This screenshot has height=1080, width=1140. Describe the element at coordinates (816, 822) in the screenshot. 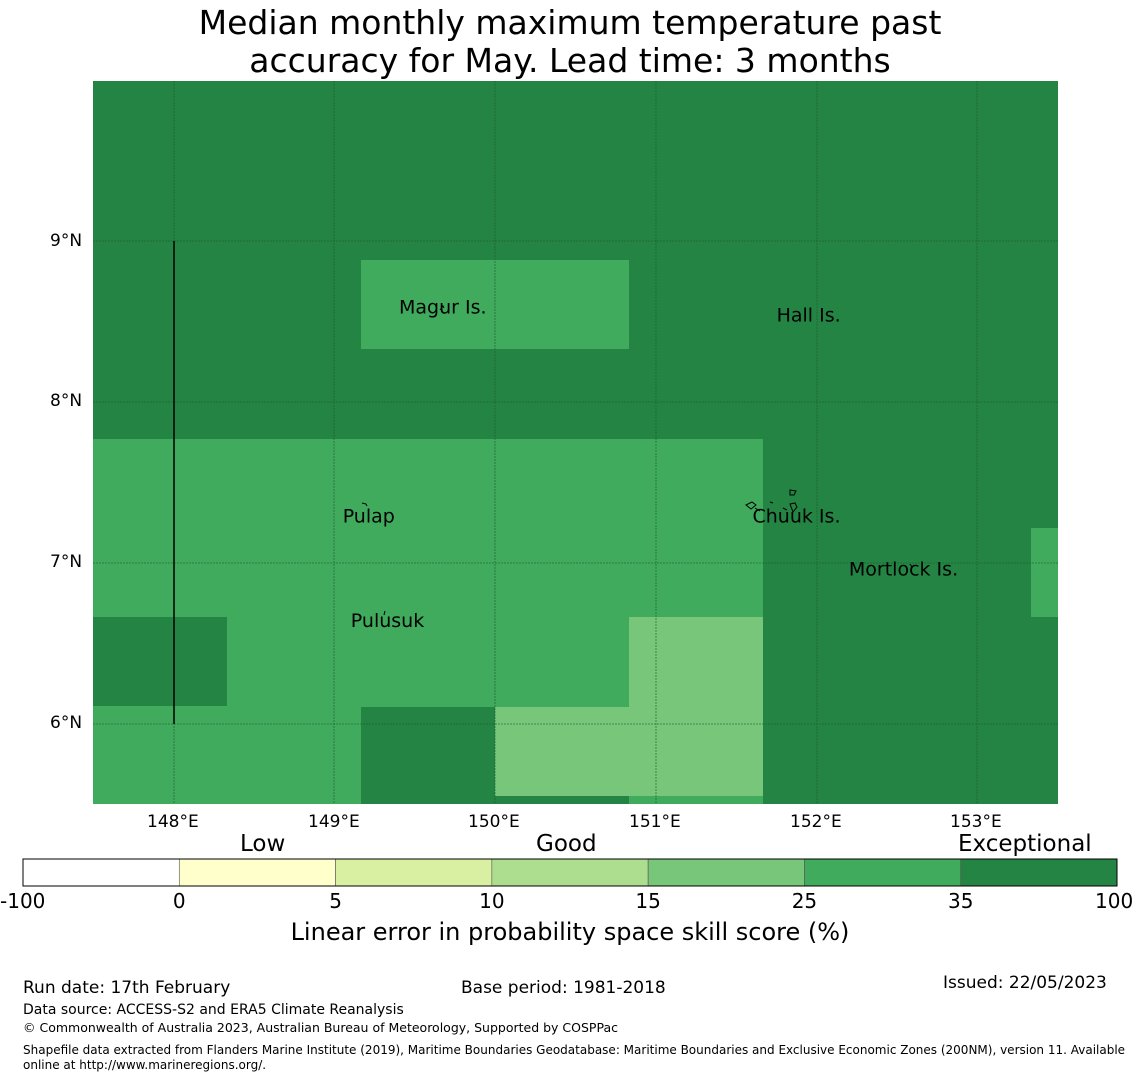

I see `lon-label-152e: 152°E` at that location.